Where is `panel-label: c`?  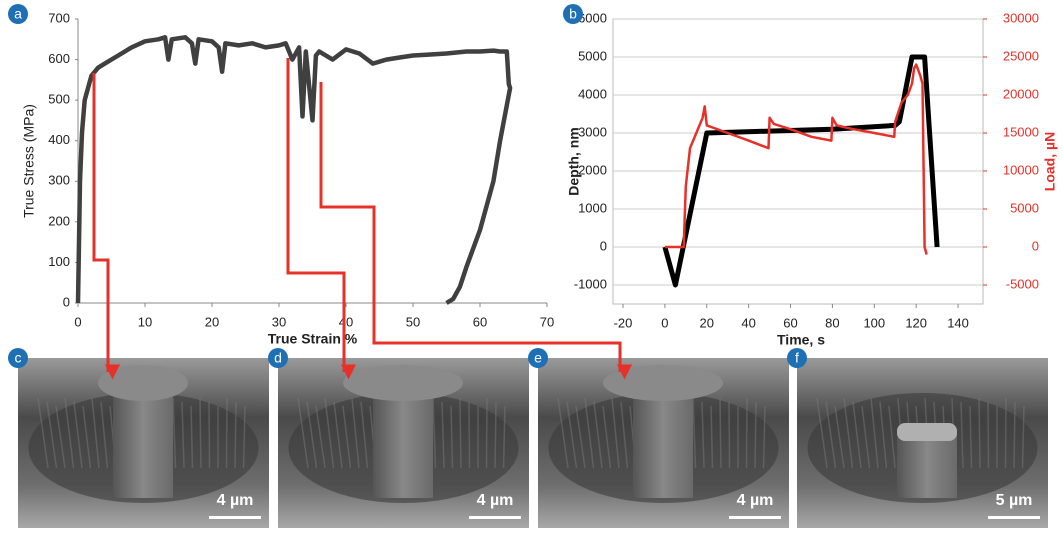
panel-label: c is located at coordinates (18, 358).